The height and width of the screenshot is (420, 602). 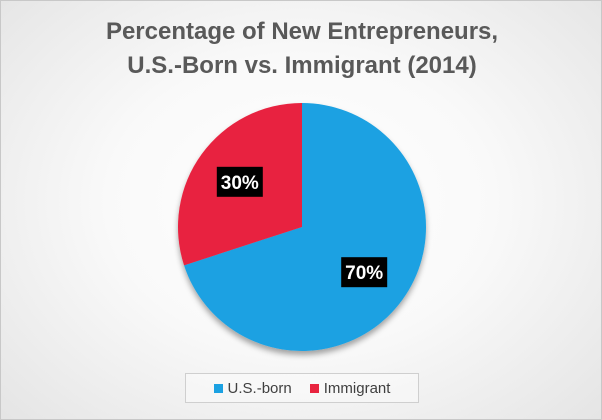 I want to click on pie-data-labels: 70% 30%, so click(x=302, y=227).